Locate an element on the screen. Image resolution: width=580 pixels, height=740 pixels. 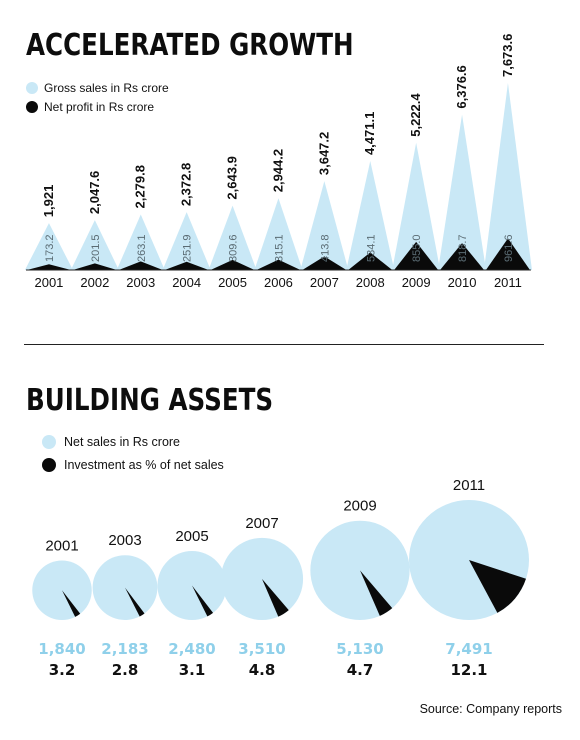
gross-sales-label: 7,673.6 is located at coordinates (507, 55).